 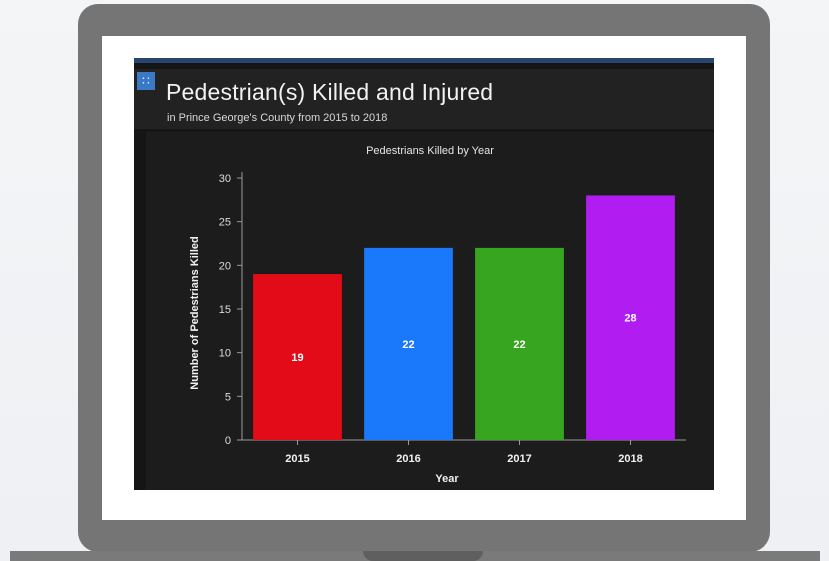 I want to click on bar-2017, so click(x=519, y=343).